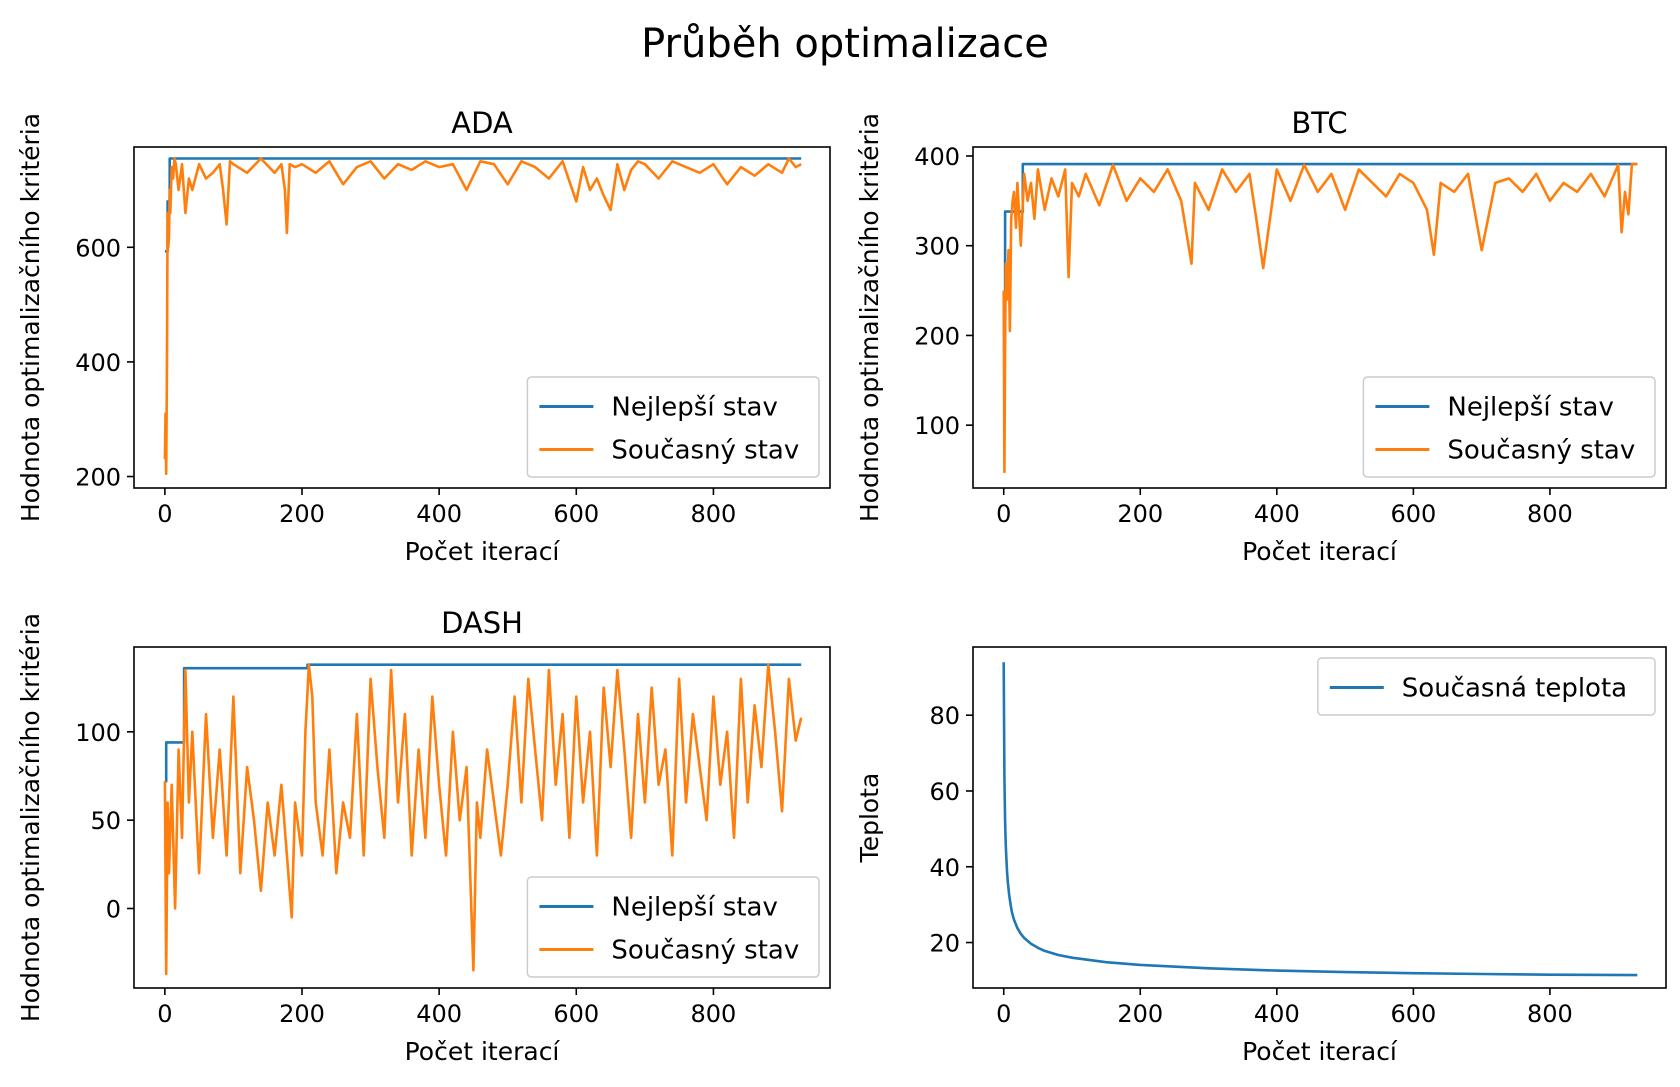  What do you see at coordinates (105, 821) in the screenshot?
I see `y-tick-label: 50` at bounding box center [105, 821].